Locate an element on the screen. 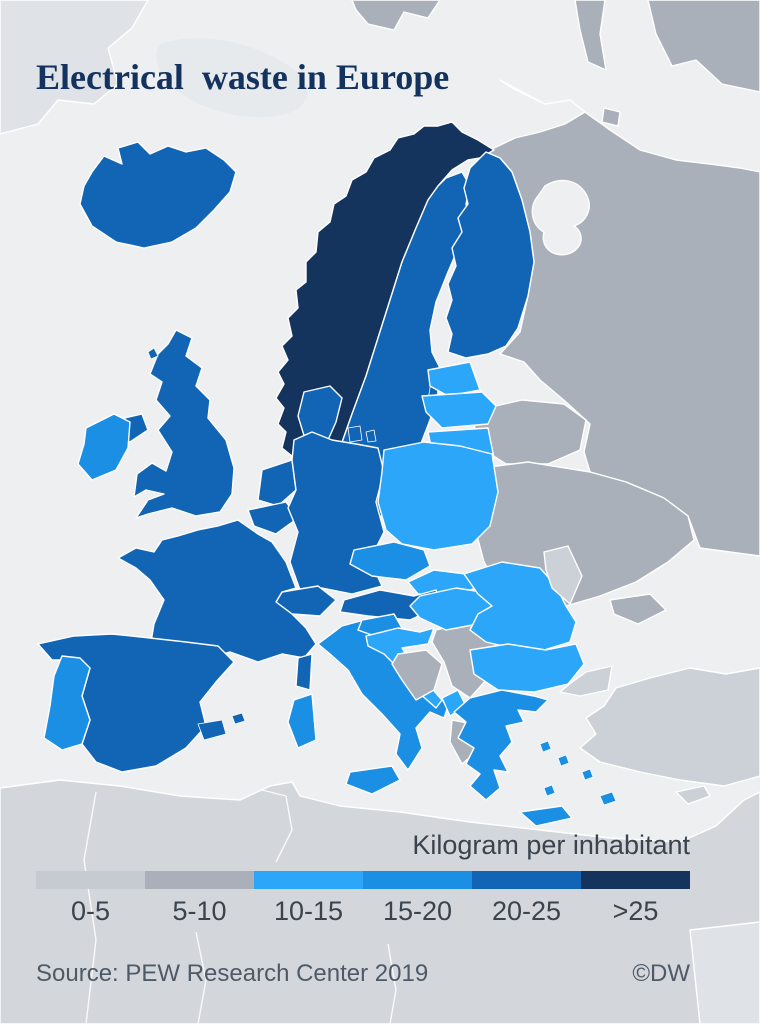  legend-title: Kilogram per inhabitant is located at coordinates (551, 845).